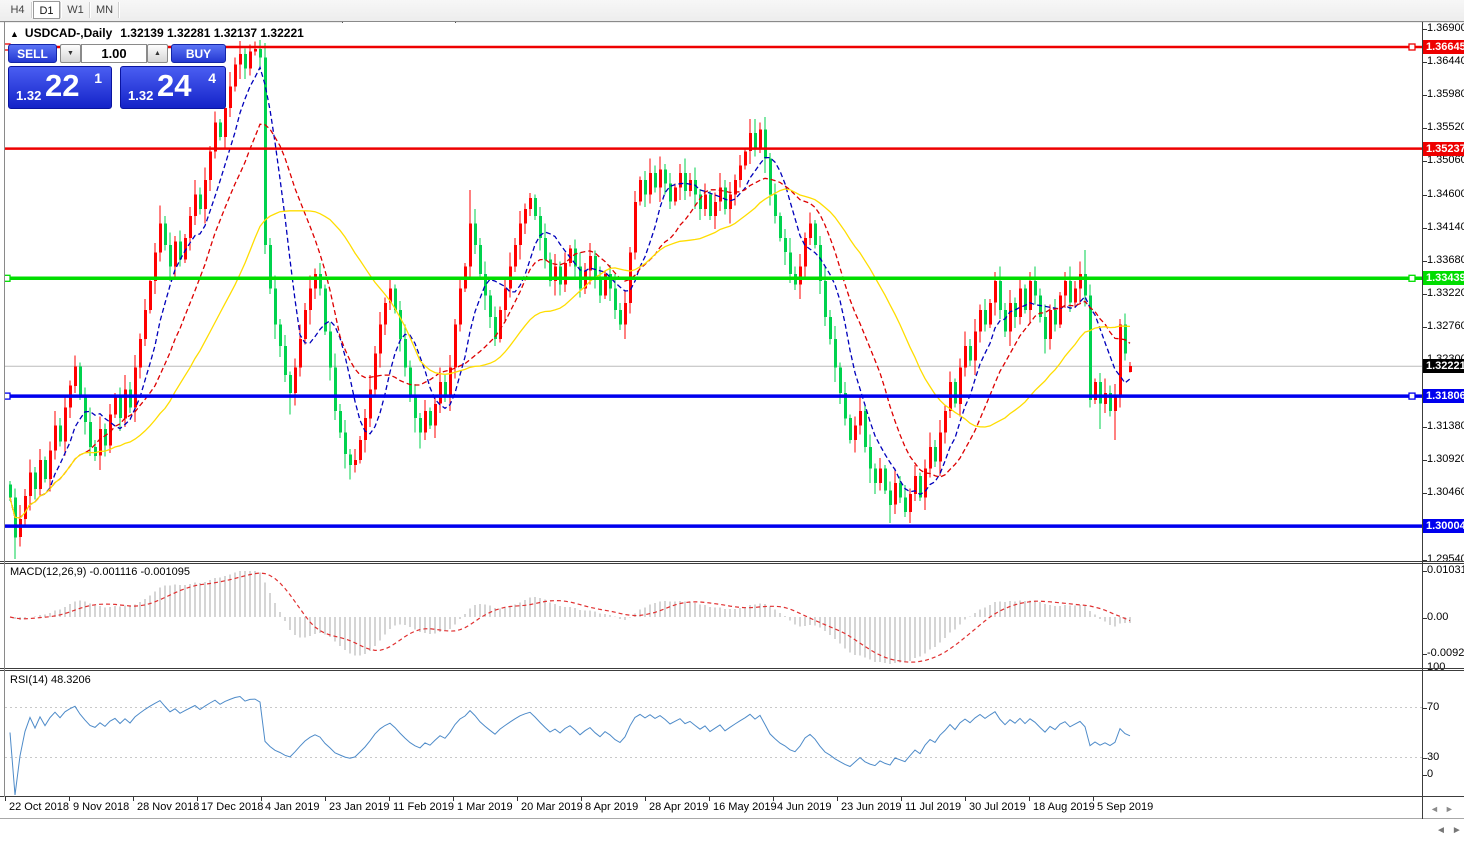  I want to click on rsi-axis-label: 70, so click(1433, 707).